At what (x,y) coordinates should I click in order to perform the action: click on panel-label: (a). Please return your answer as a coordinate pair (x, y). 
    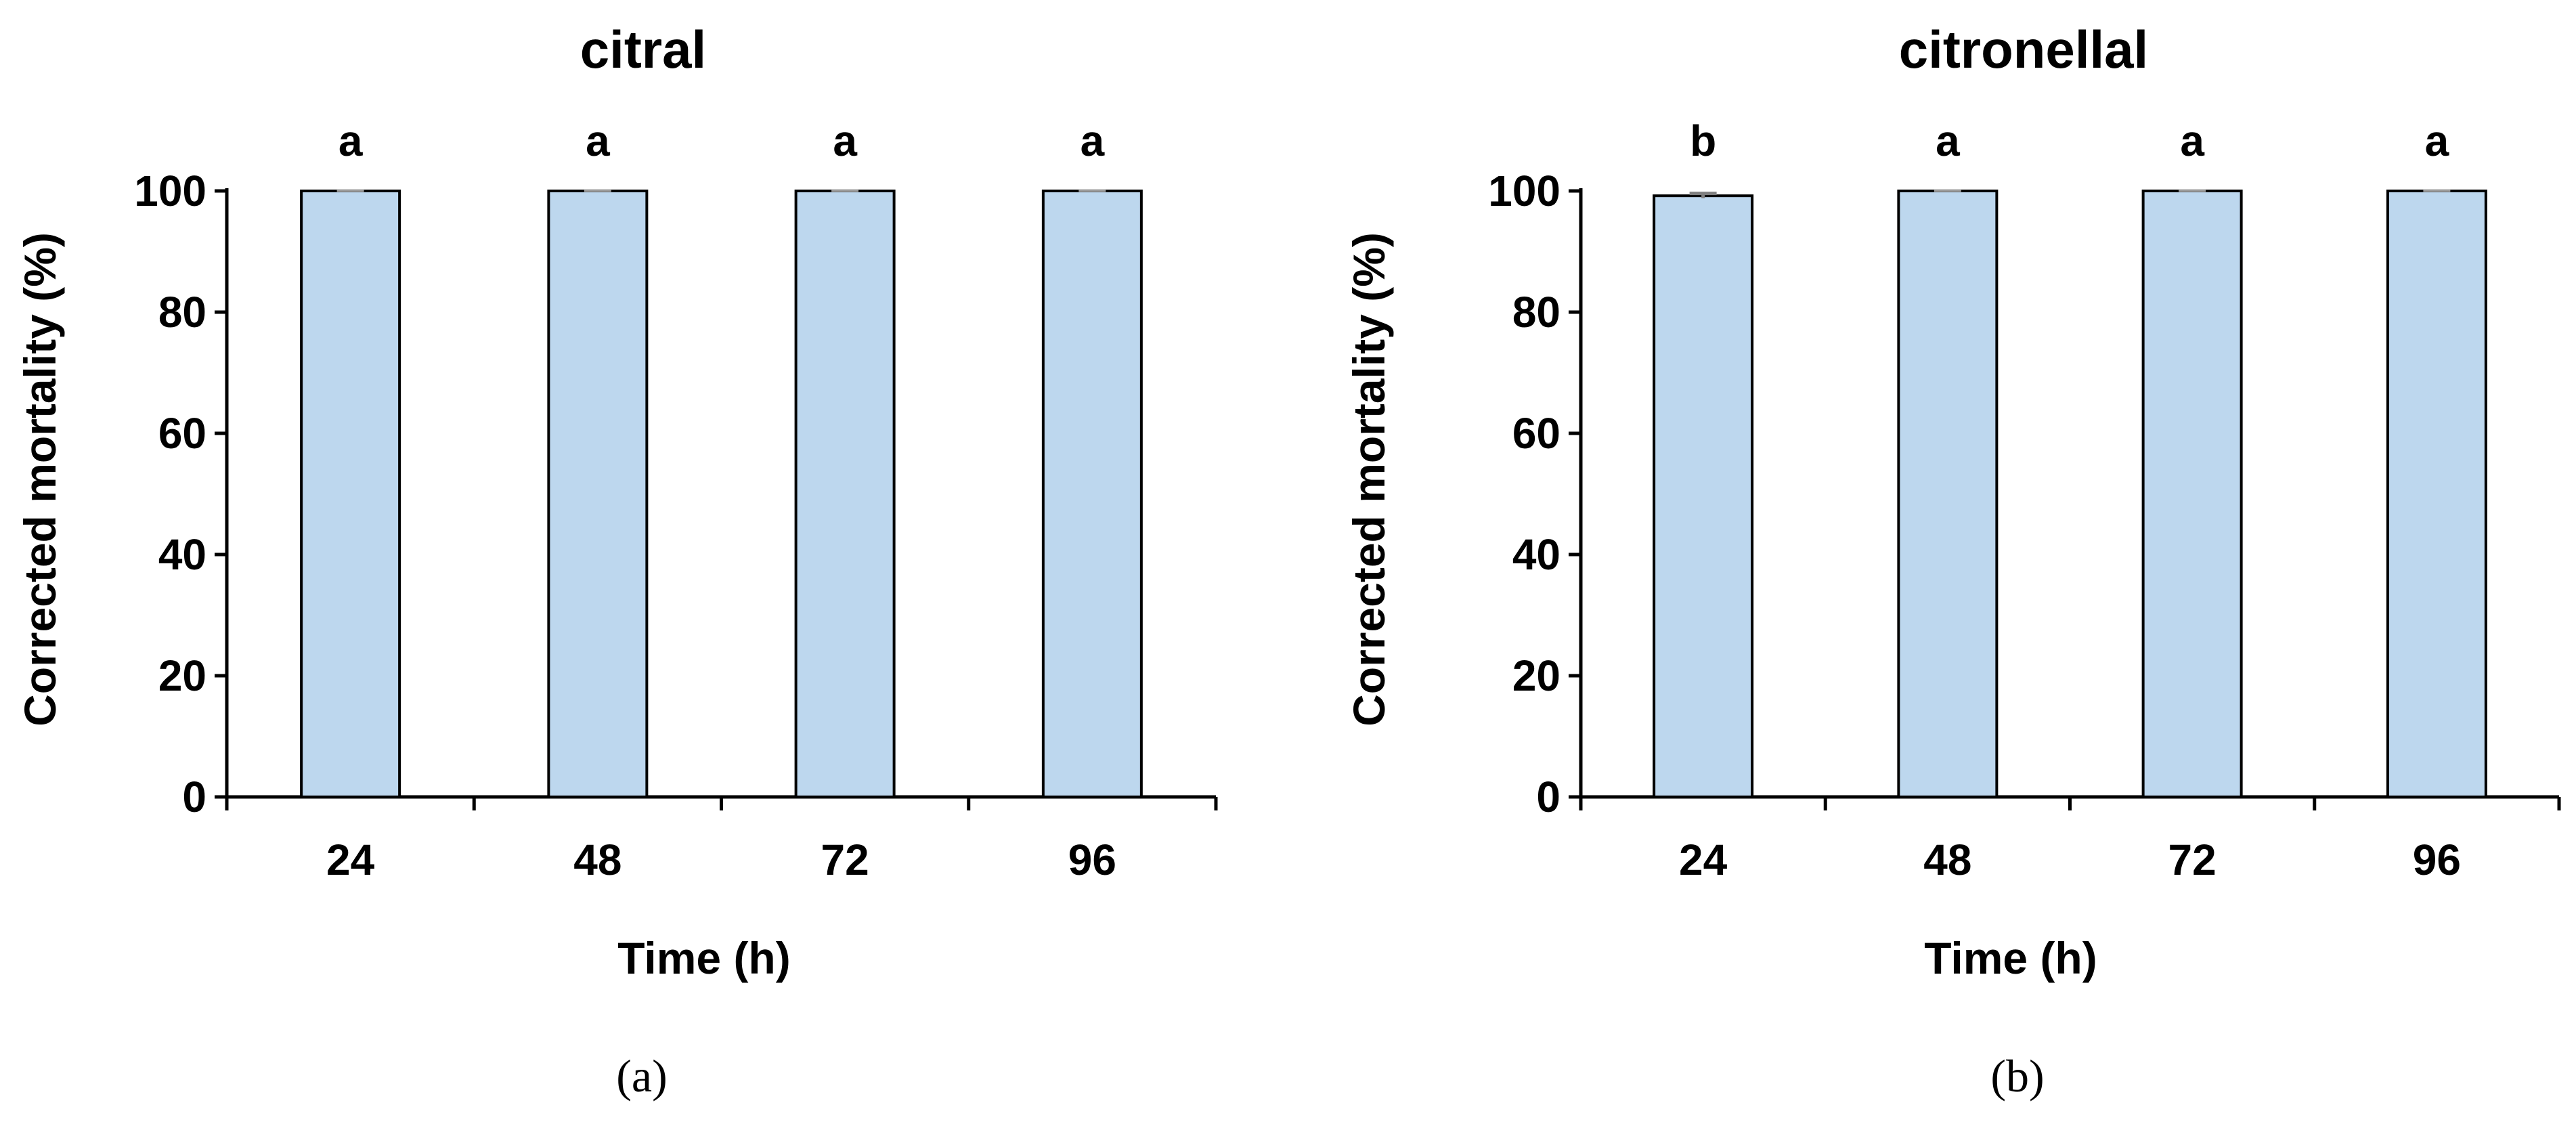
    Looking at the image, I should click on (641, 1076).